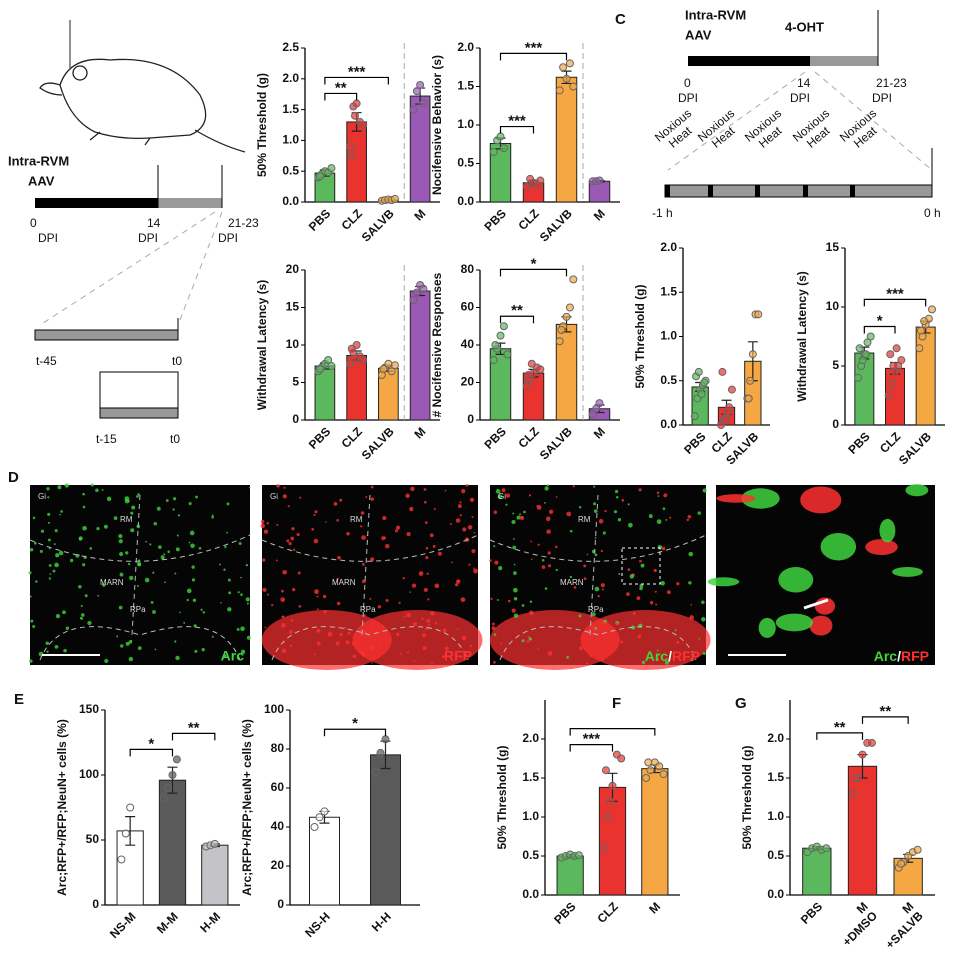 This screenshot has width=960, height=964. Describe the element at coordinates (46, 361) in the screenshot. I see `window-label: t-45` at that location.